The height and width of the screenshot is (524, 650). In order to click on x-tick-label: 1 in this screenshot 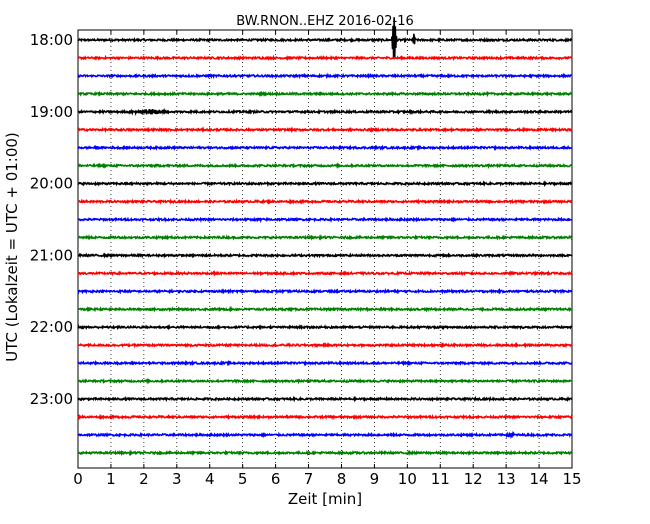, I will do `click(111, 479)`.